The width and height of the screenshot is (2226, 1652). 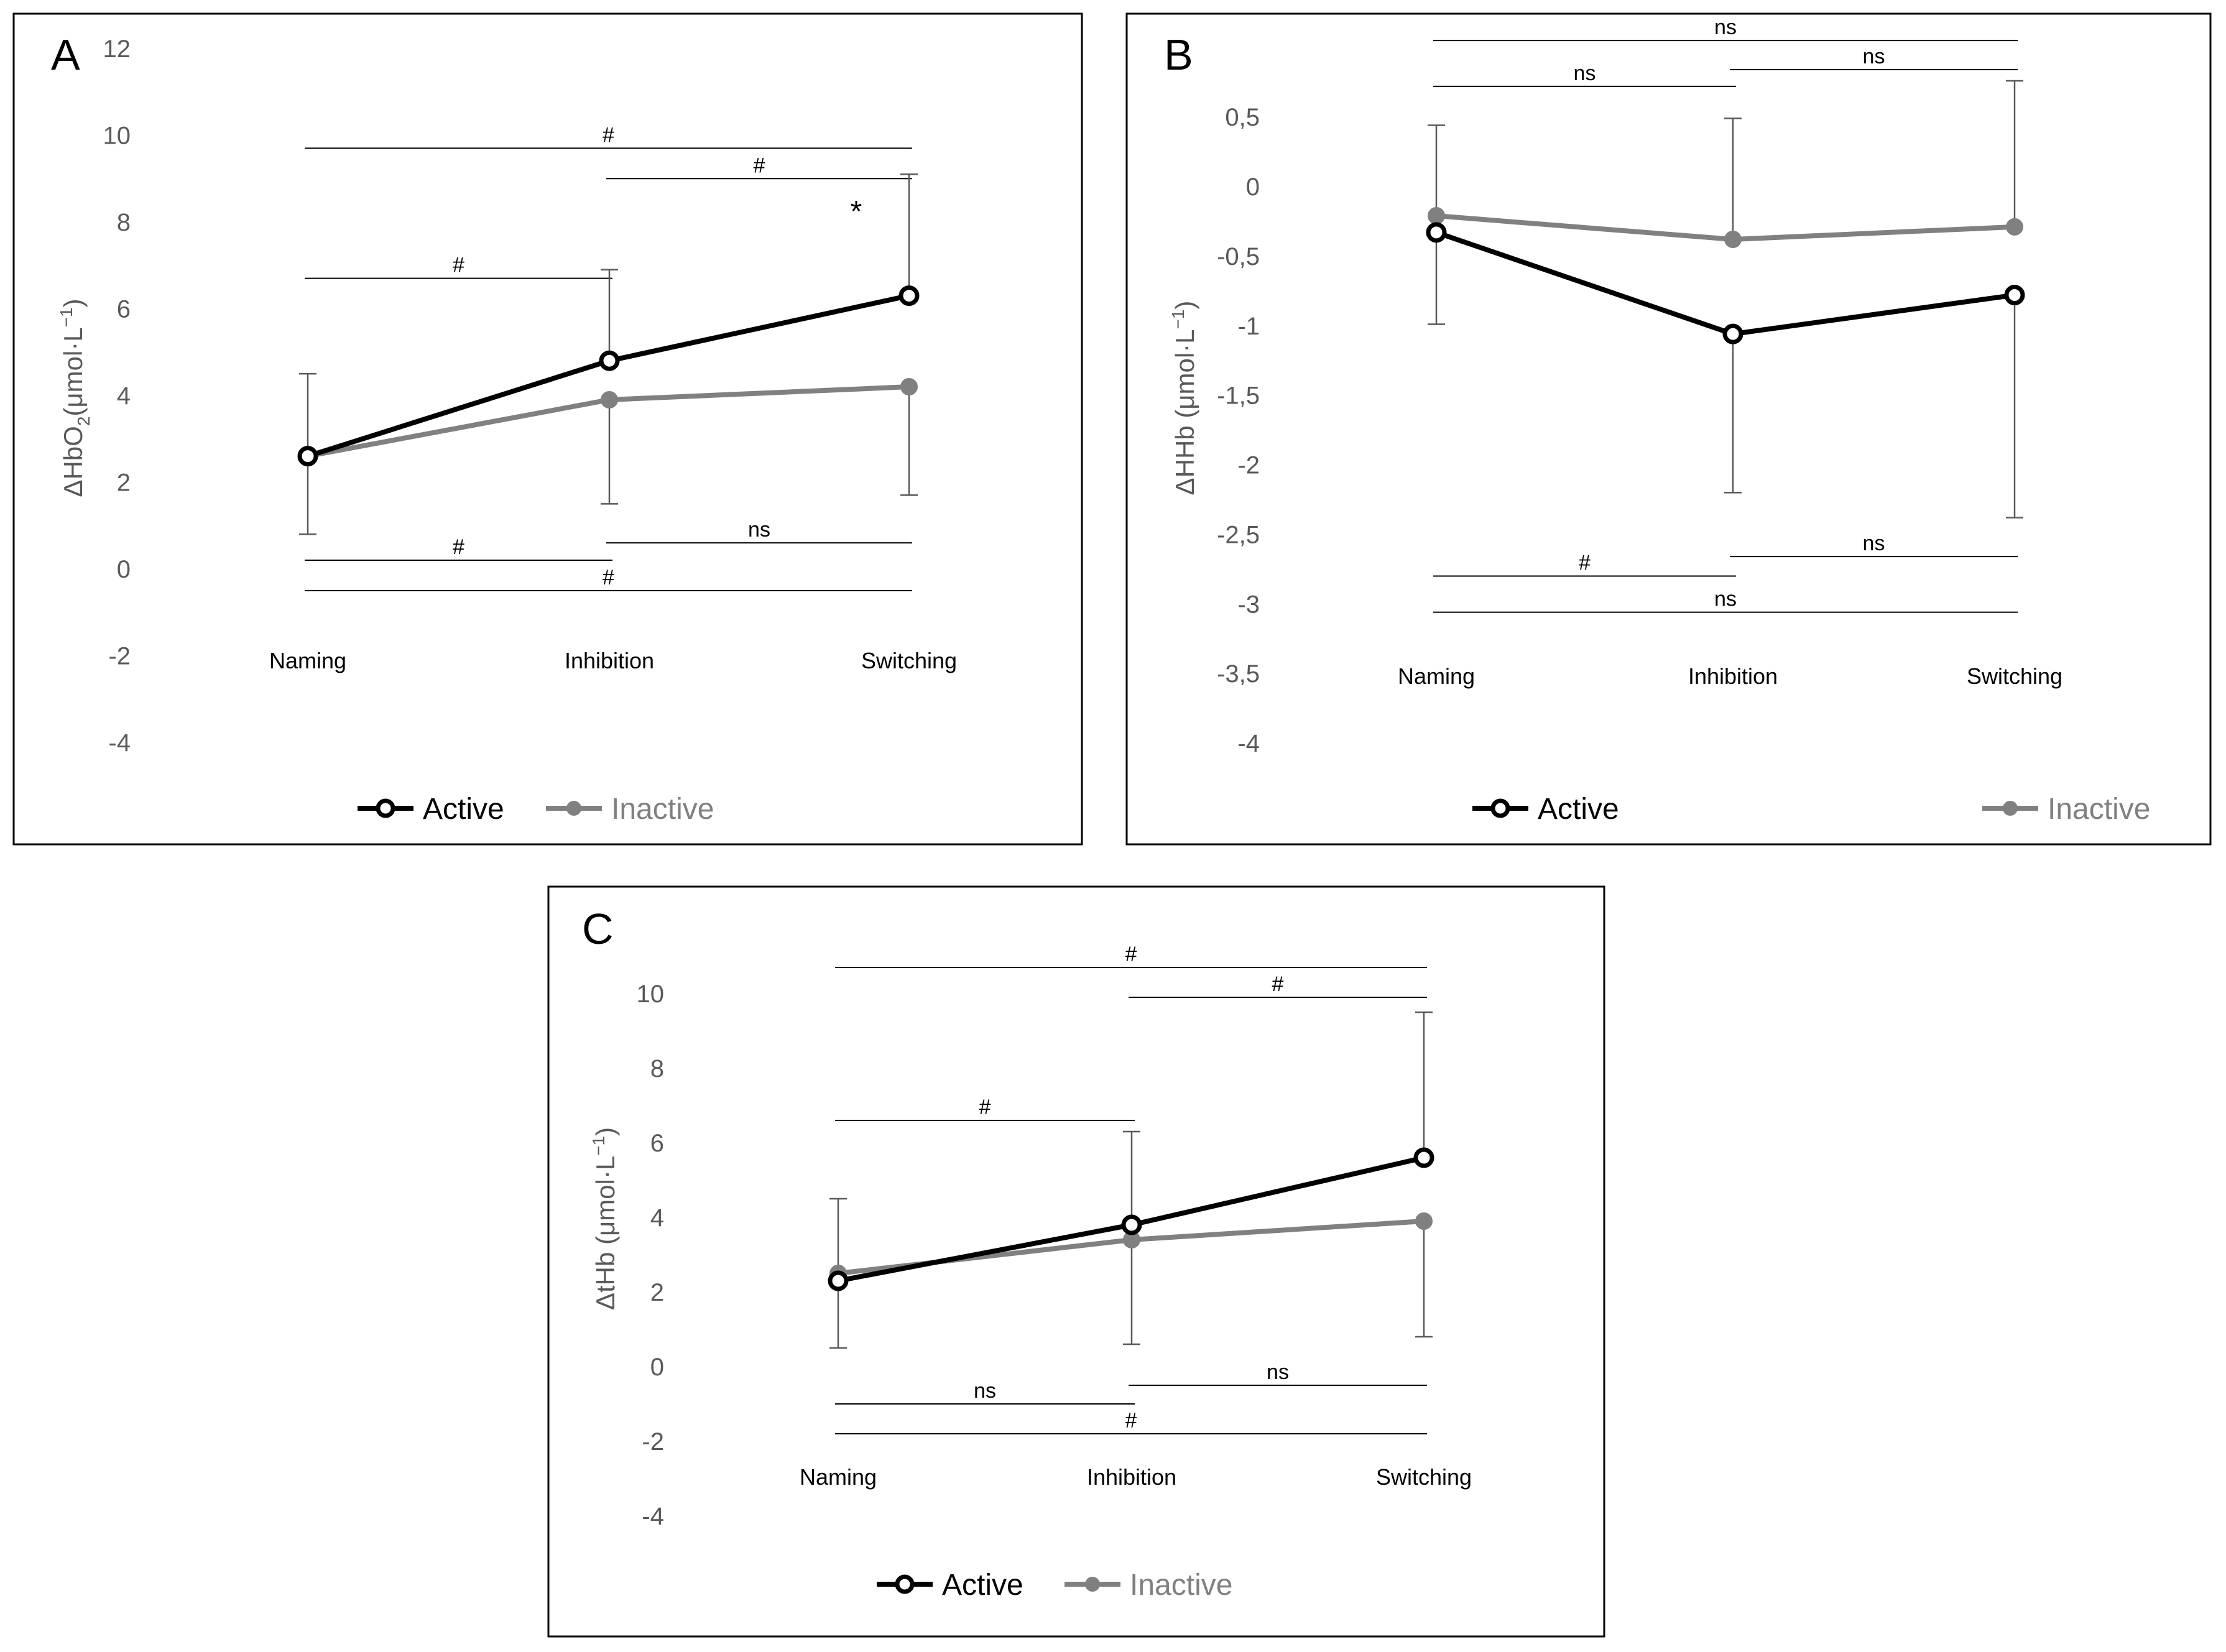 I want to click on y-tick-label: -3, so click(x=1249, y=604).